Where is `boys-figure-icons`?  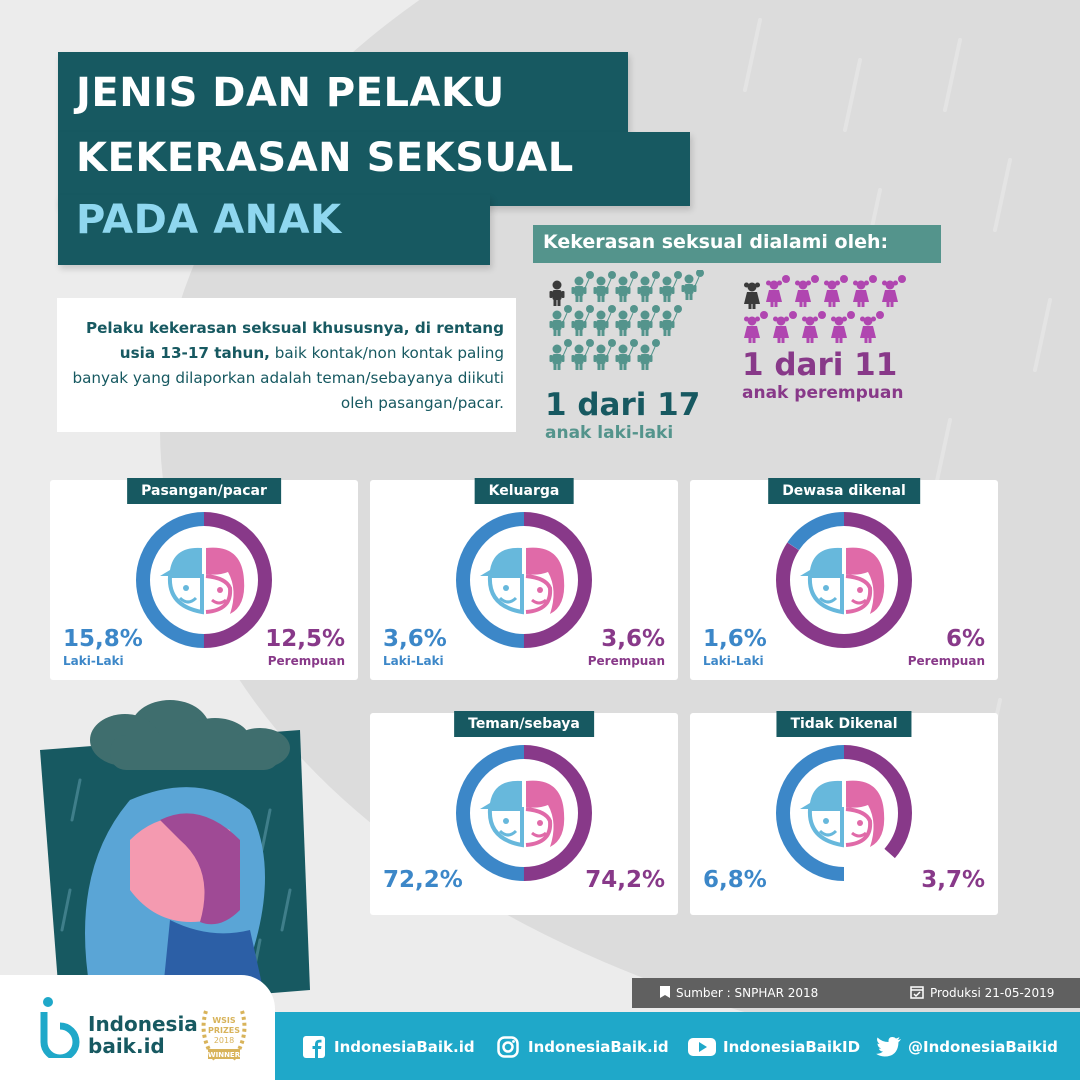 boys-figure-icons is located at coordinates (625, 330).